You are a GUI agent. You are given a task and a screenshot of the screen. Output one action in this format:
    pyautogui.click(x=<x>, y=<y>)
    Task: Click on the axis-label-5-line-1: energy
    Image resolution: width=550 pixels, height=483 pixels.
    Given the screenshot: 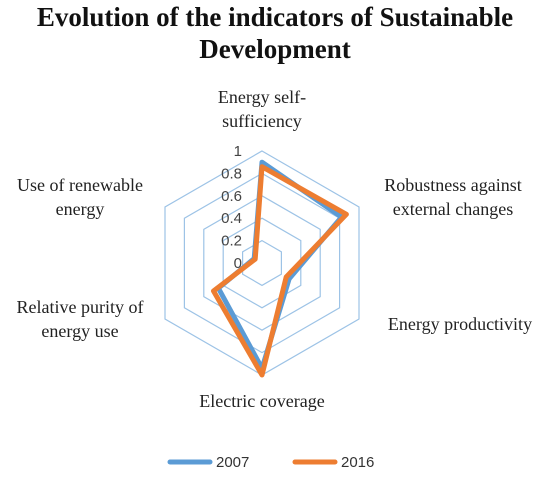 What is the action you would take?
    pyautogui.click(x=80, y=209)
    